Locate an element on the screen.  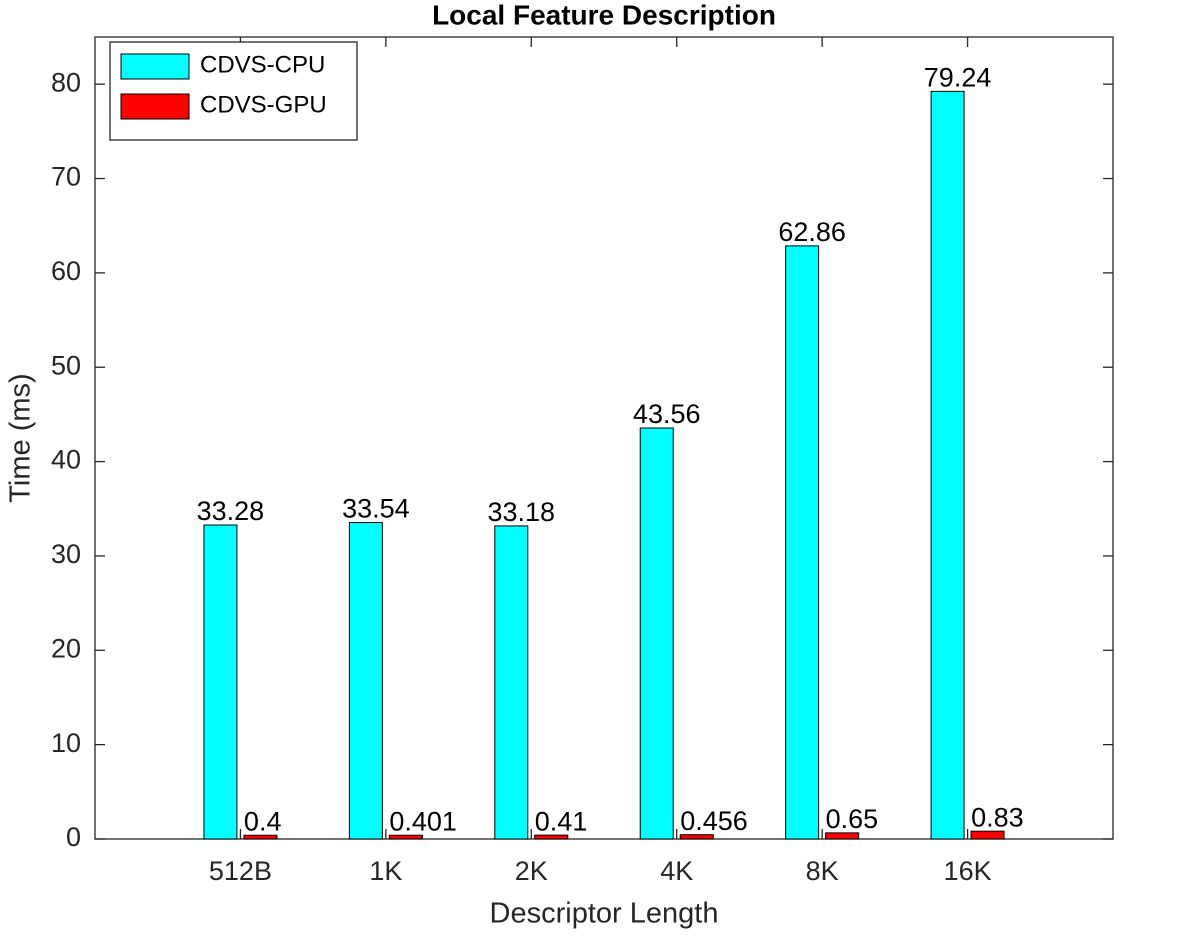
value-label: 0.41 is located at coordinates (561, 821).